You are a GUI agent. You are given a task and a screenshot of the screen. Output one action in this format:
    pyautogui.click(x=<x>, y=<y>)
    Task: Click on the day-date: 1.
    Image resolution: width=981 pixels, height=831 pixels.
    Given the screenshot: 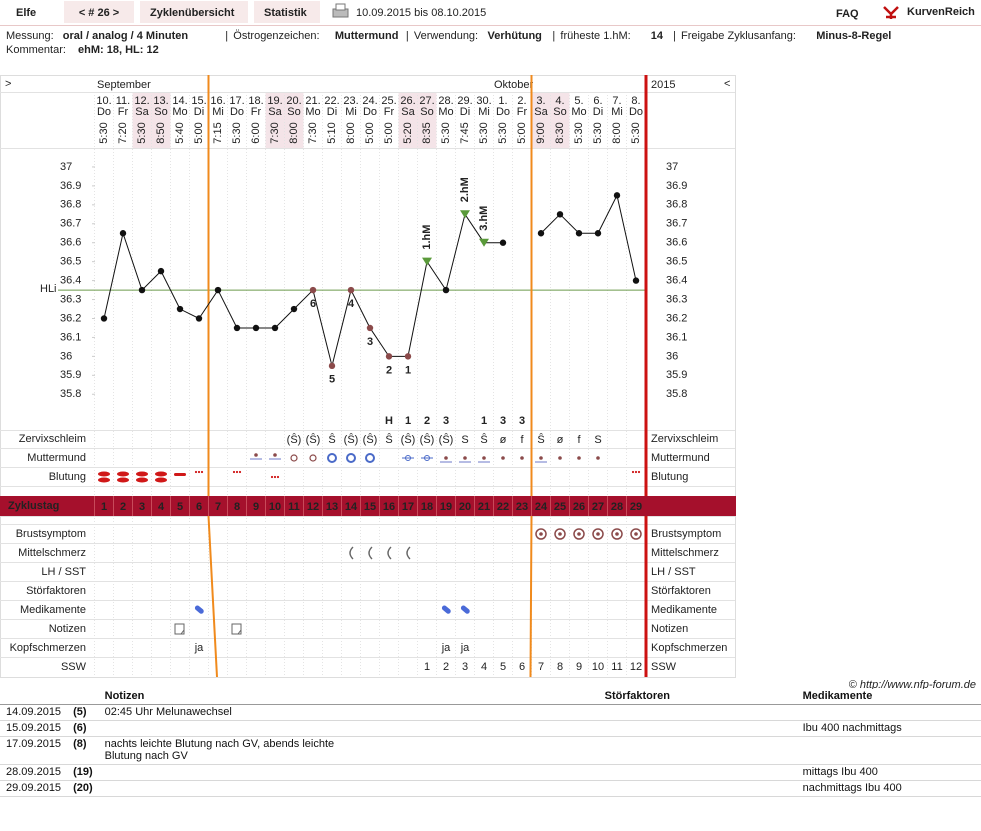 What is the action you would take?
    pyautogui.click(x=502, y=101)
    